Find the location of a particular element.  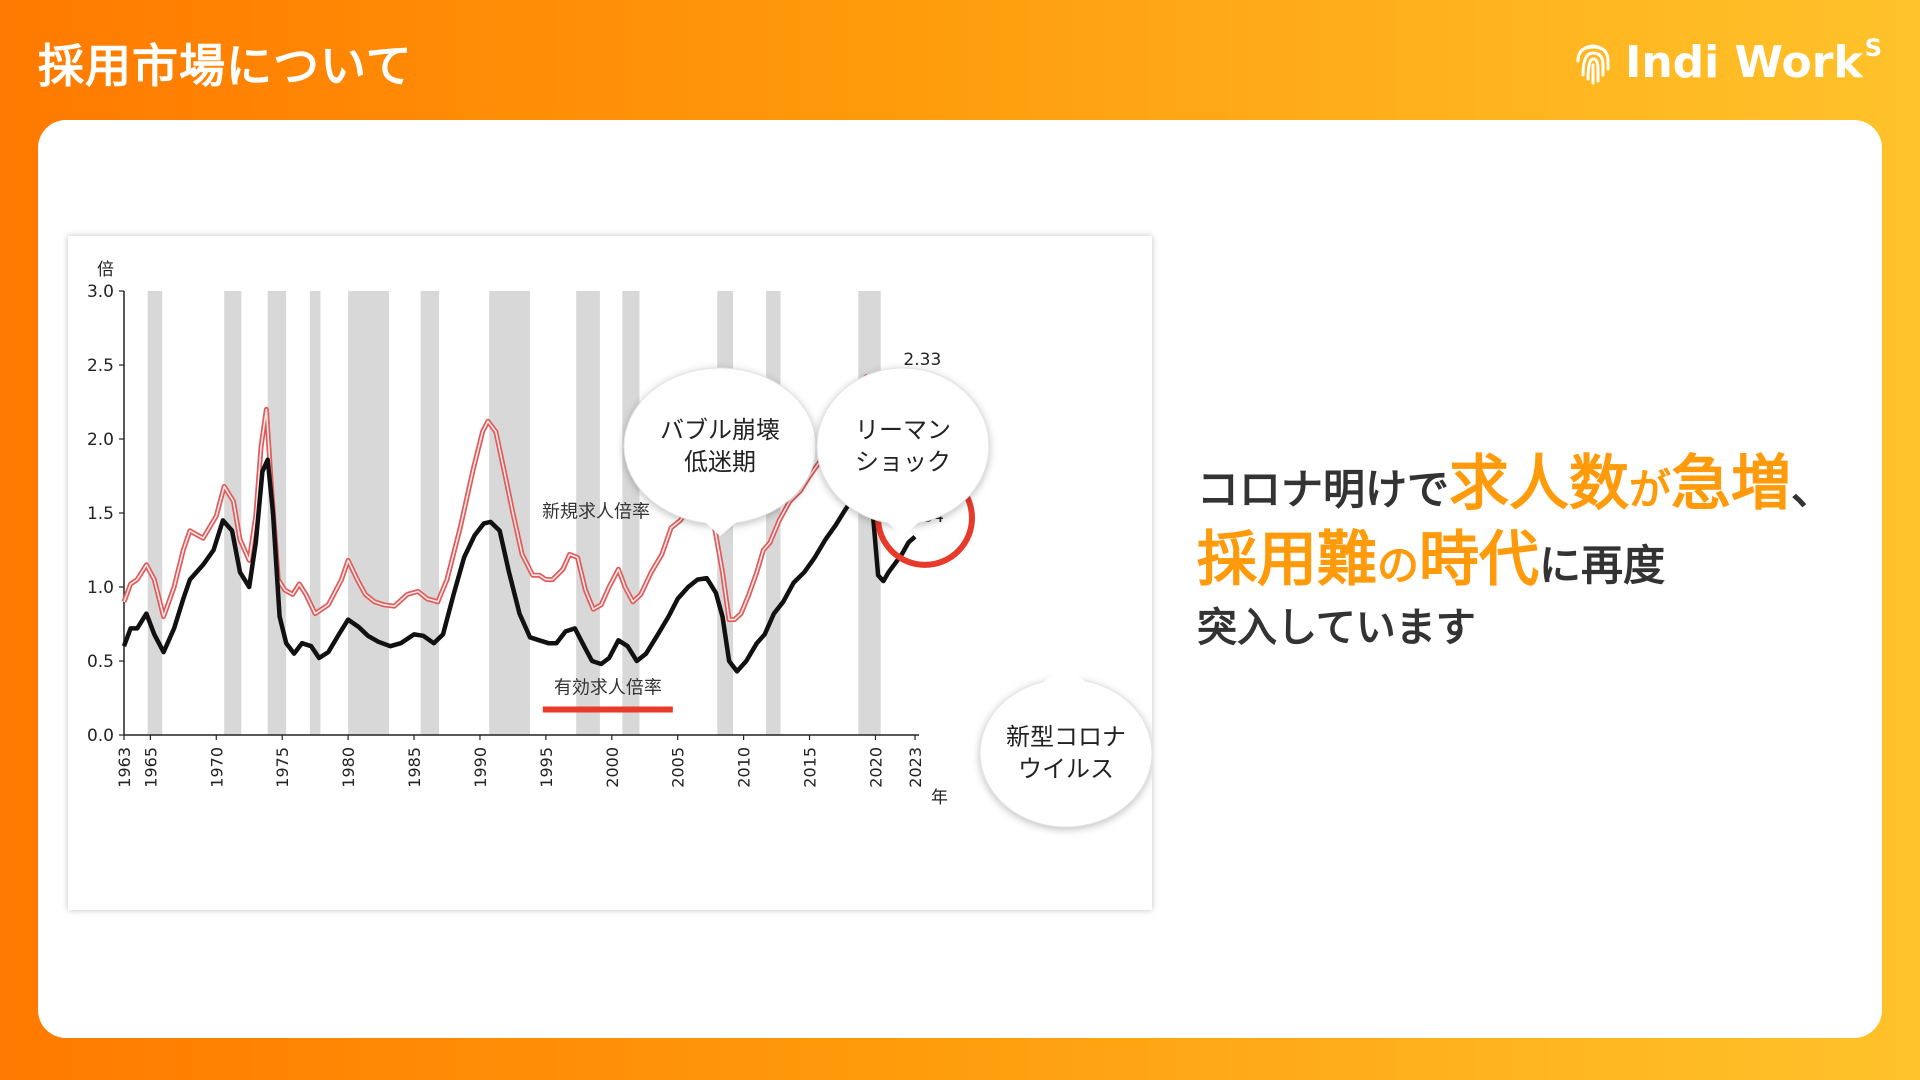

headline-line1-segment-2: が is located at coordinates (1650, 489).